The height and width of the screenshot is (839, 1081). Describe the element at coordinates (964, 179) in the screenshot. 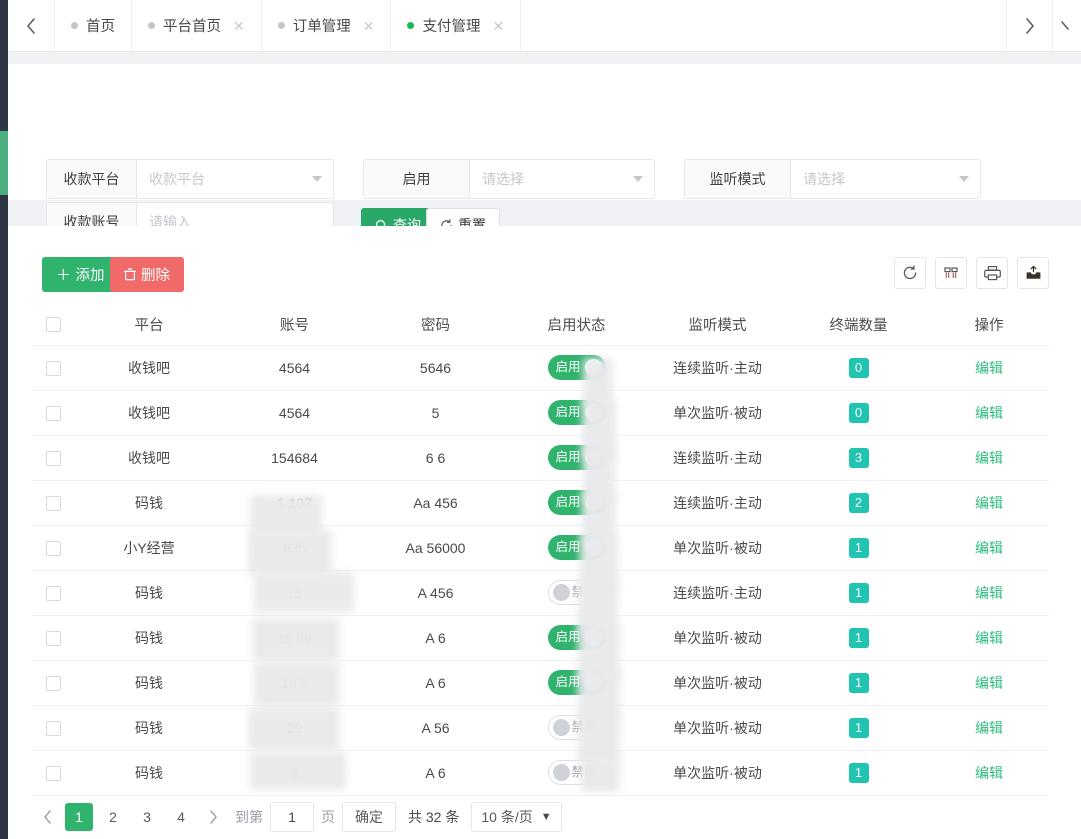

I see `caret-down-icon` at that location.